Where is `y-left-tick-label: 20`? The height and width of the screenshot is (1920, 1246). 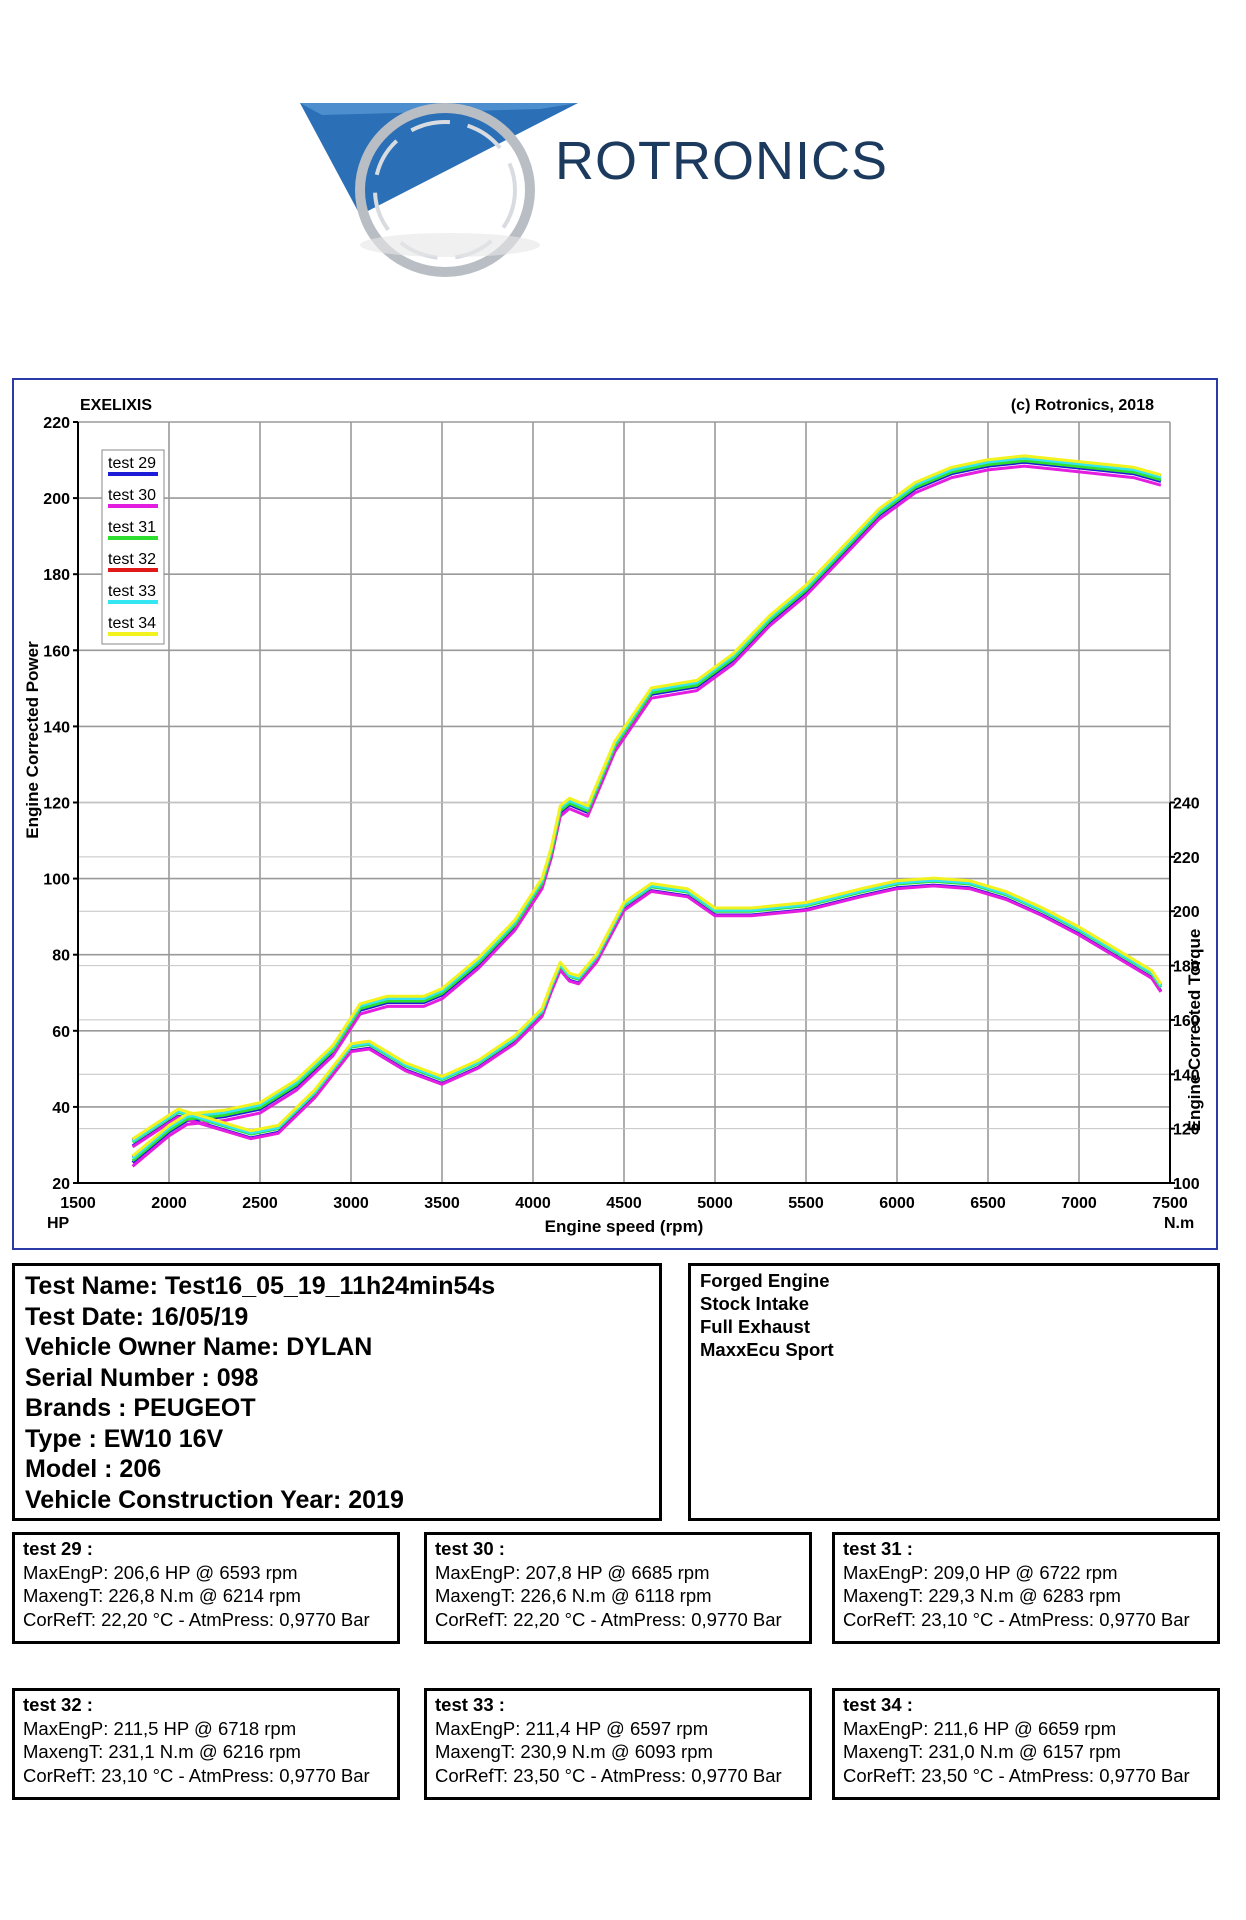
y-left-tick-label: 20 is located at coordinates (61, 1184).